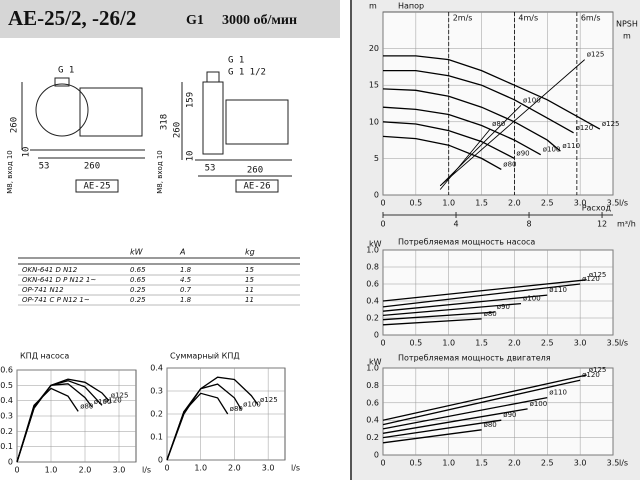 This screenshot has height=480, width=640. Describe the element at coordinates (528, 18) in the screenshot. I see `velocity-label: 4m/s` at that location.